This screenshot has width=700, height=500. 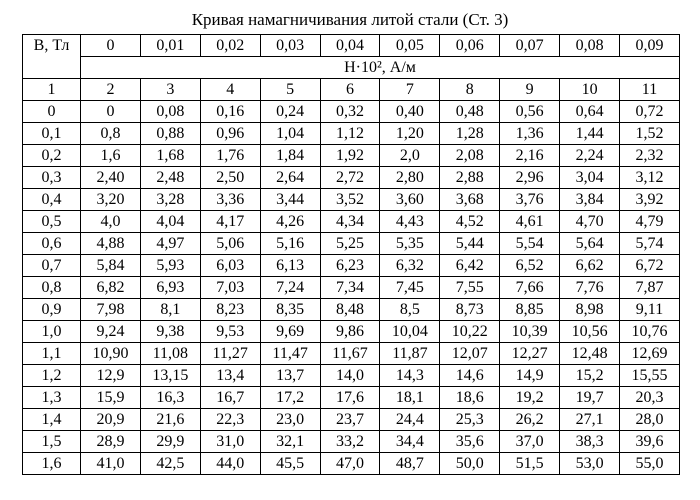 I want to click on h-value: 0,72, so click(x=649, y=111).